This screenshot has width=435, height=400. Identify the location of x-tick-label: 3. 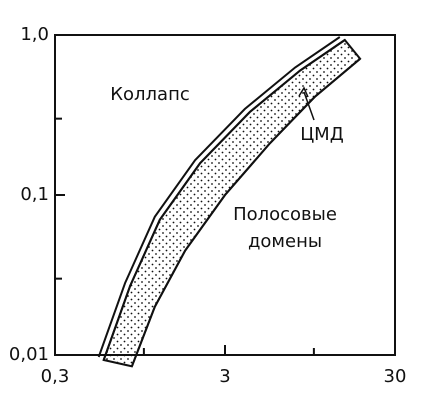
(224, 376).